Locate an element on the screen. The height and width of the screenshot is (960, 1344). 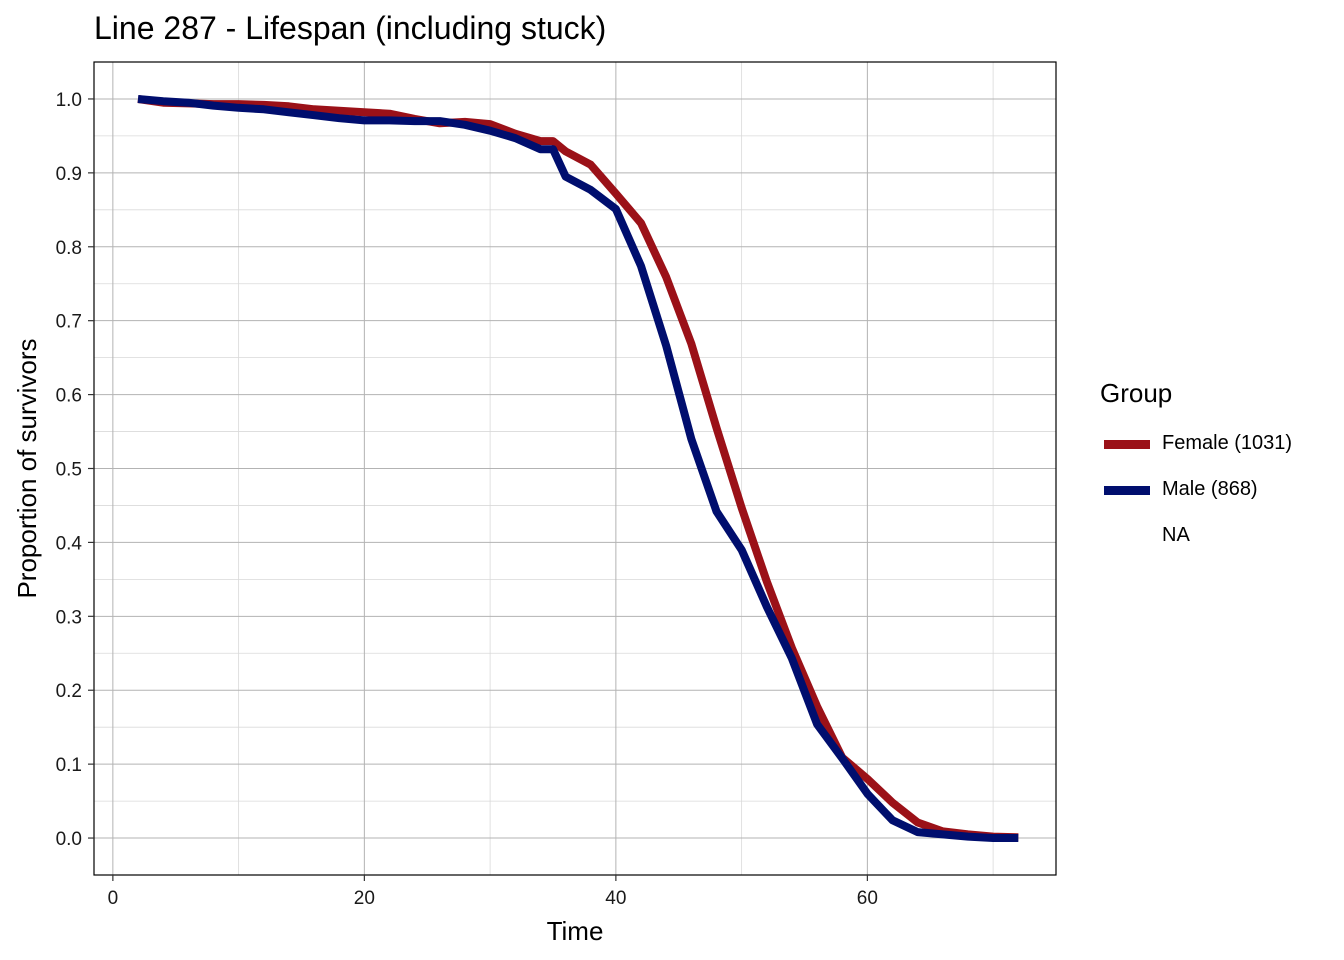
legend-item-male: Male (868) is located at coordinates (1179, 493).